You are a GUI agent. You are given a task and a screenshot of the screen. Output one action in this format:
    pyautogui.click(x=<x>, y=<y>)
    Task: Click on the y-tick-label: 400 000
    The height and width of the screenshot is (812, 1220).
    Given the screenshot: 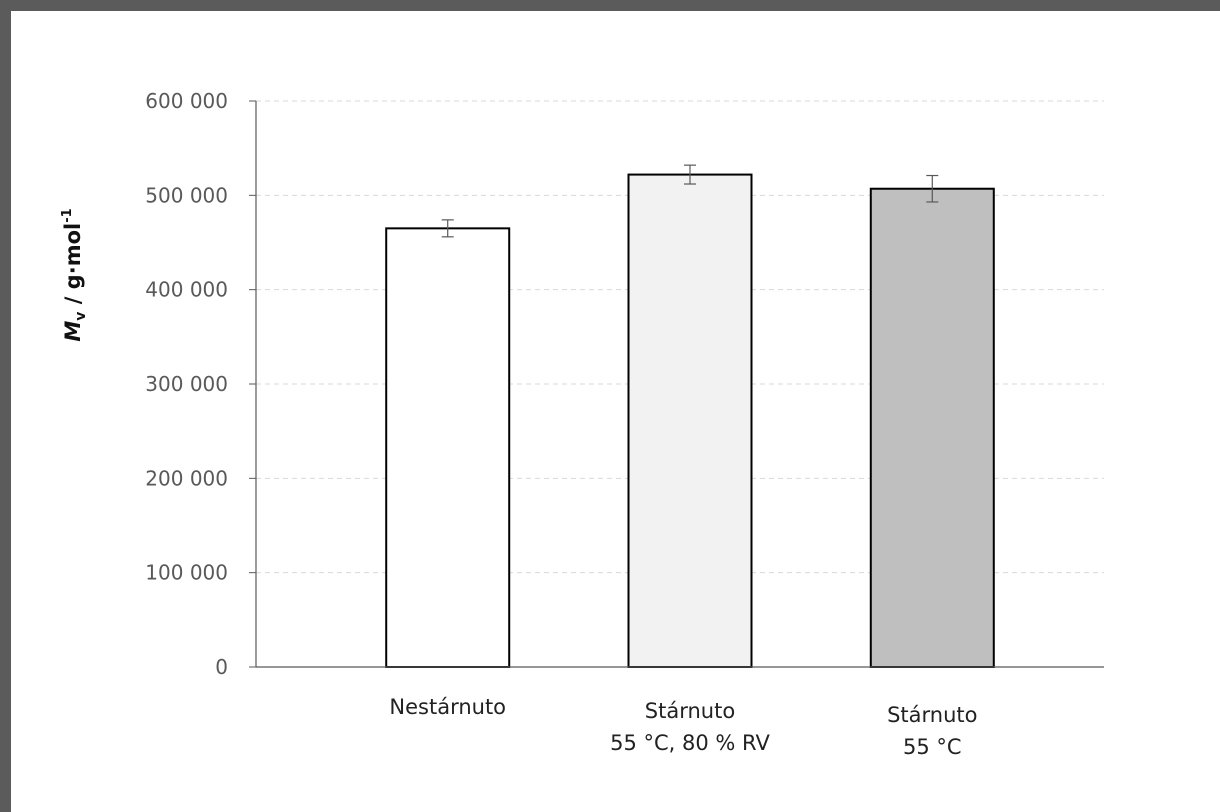 What is the action you would take?
    pyautogui.click(x=186, y=290)
    